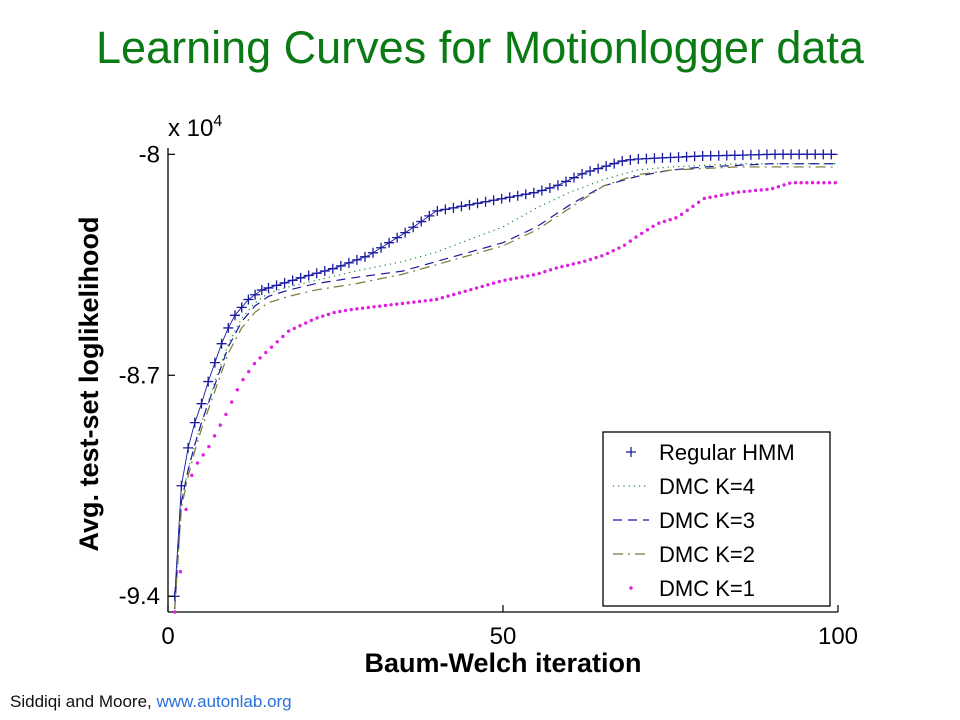 This screenshot has width=960, height=720. What do you see at coordinates (707, 588) in the screenshot?
I see `legend-label: DMC K=1` at bounding box center [707, 588].